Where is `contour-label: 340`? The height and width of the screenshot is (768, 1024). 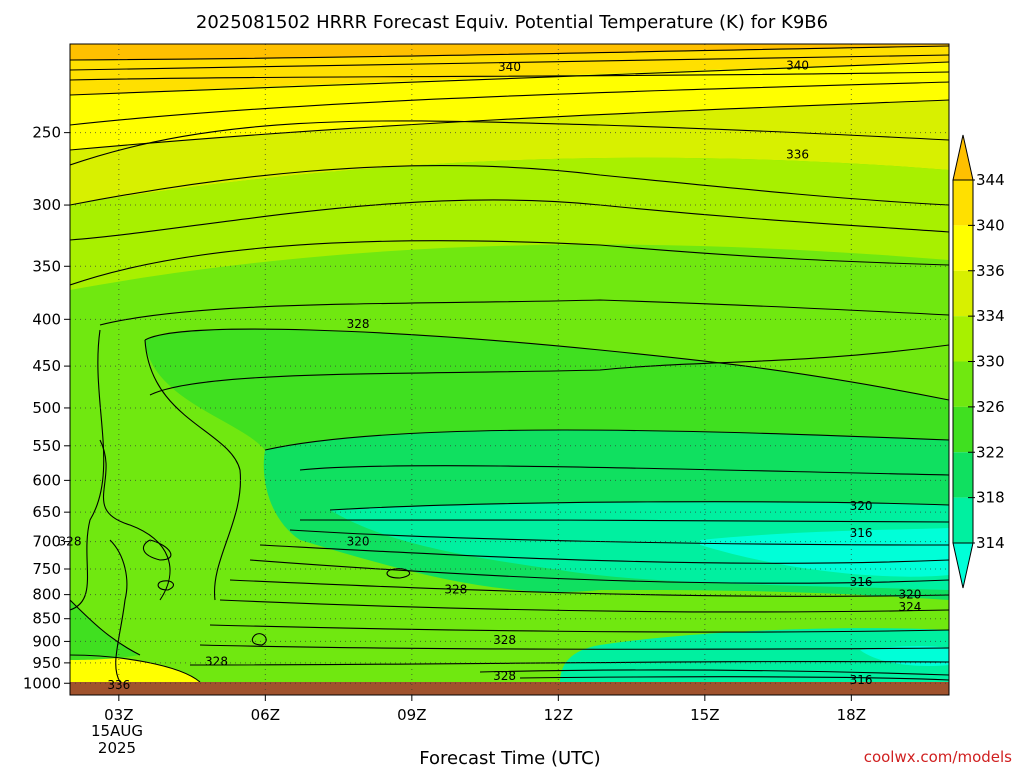
contour-label: 340 is located at coordinates (797, 65).